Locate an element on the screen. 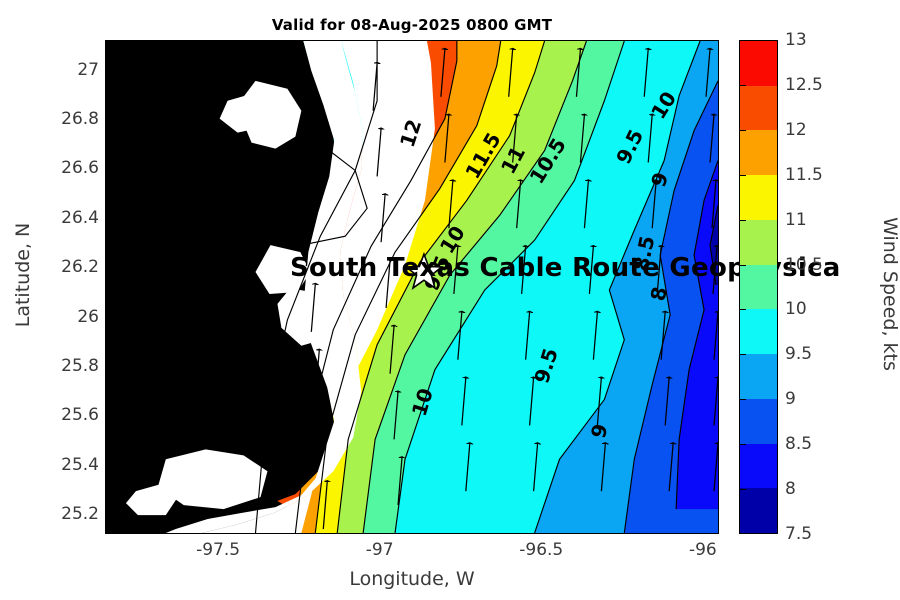  y-axis-ticks: 27 26.8 26.6 26.4 26.2 26 25.8 25.6 25.4 25.2 is located at coordinates (59, 287).